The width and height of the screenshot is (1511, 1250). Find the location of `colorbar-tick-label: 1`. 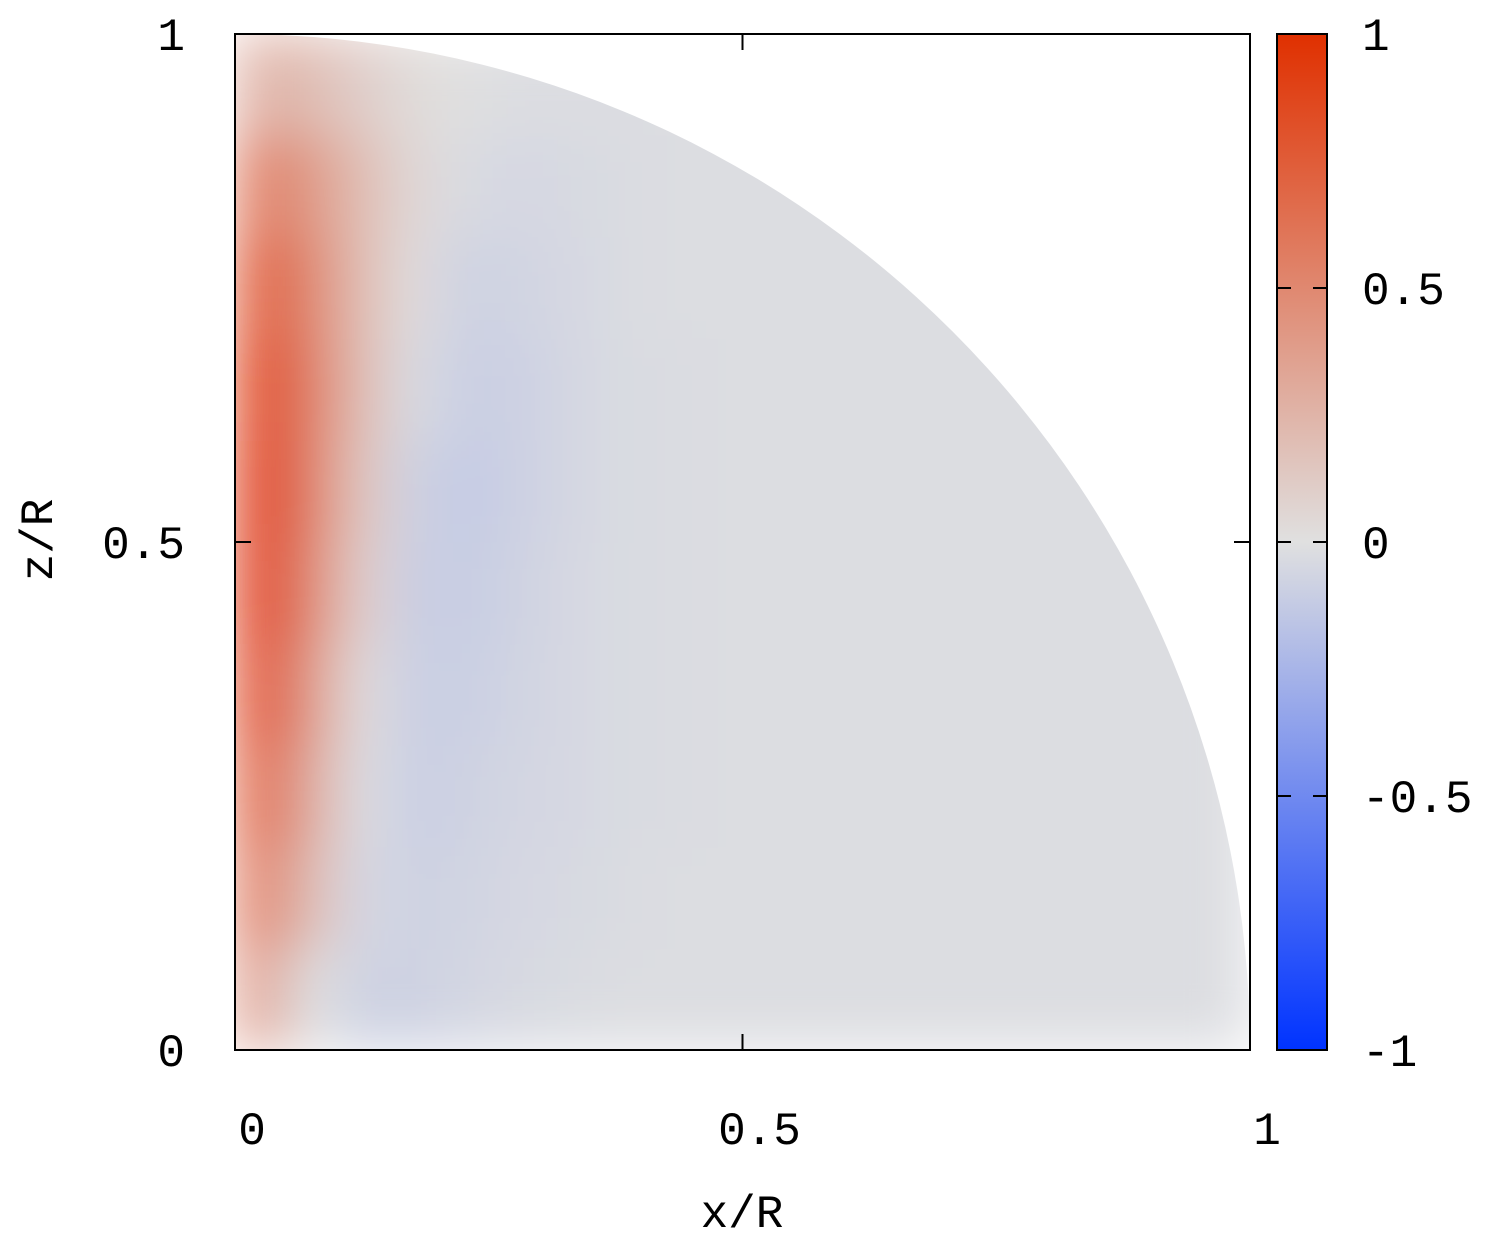

colorbar-tick-label: 1 is located at coordinates (1376, 38).